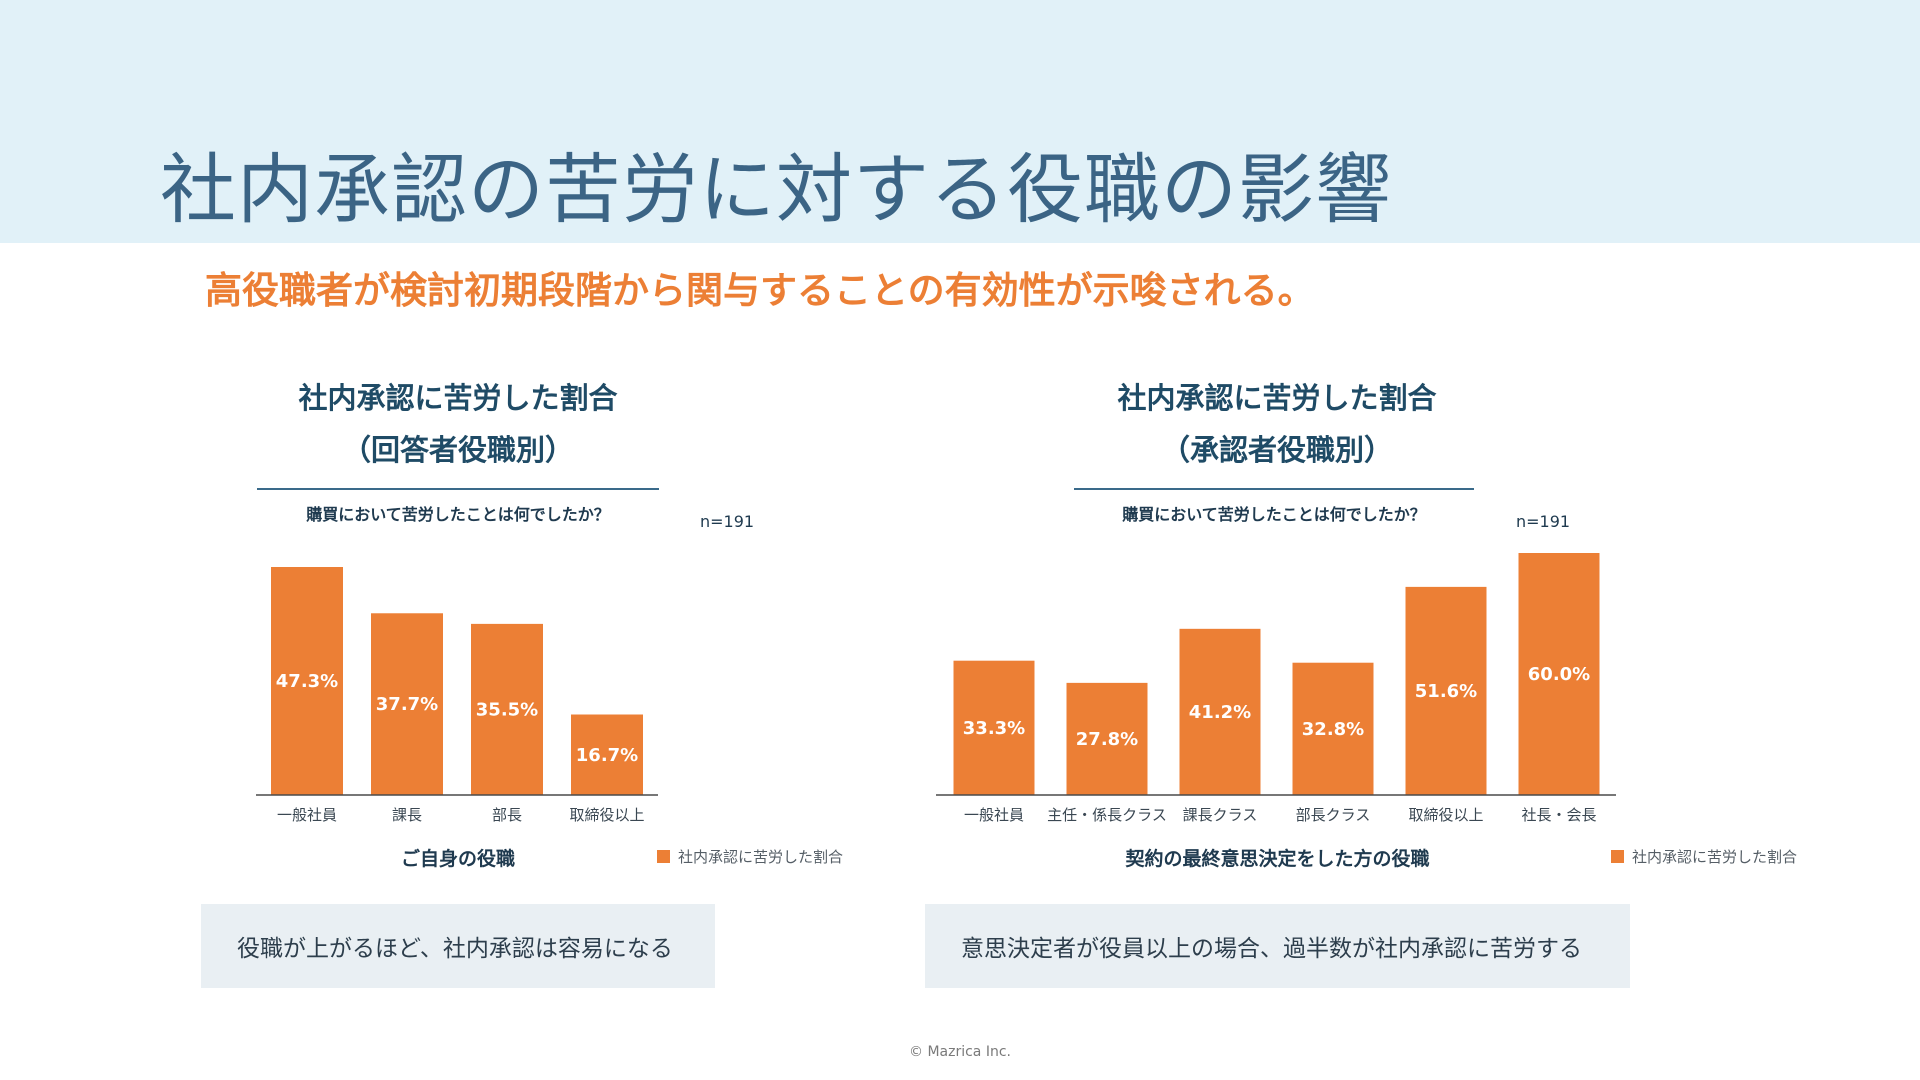 The width and height of the screenshot is (1920, 1080). I want to click on right-category-label: 課長クラス, so click(1220, 815).